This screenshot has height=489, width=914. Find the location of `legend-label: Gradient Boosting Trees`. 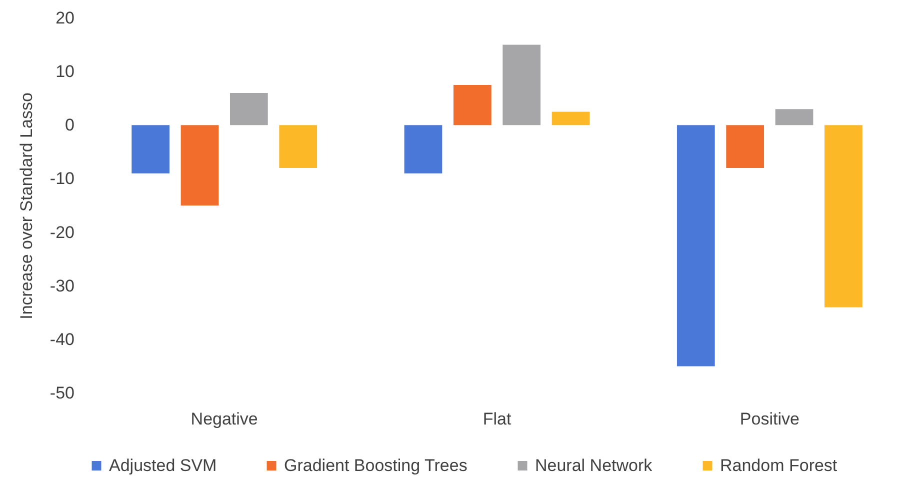

legend-label: Gradient Boosting Trees is located at coordinates (376, 465).